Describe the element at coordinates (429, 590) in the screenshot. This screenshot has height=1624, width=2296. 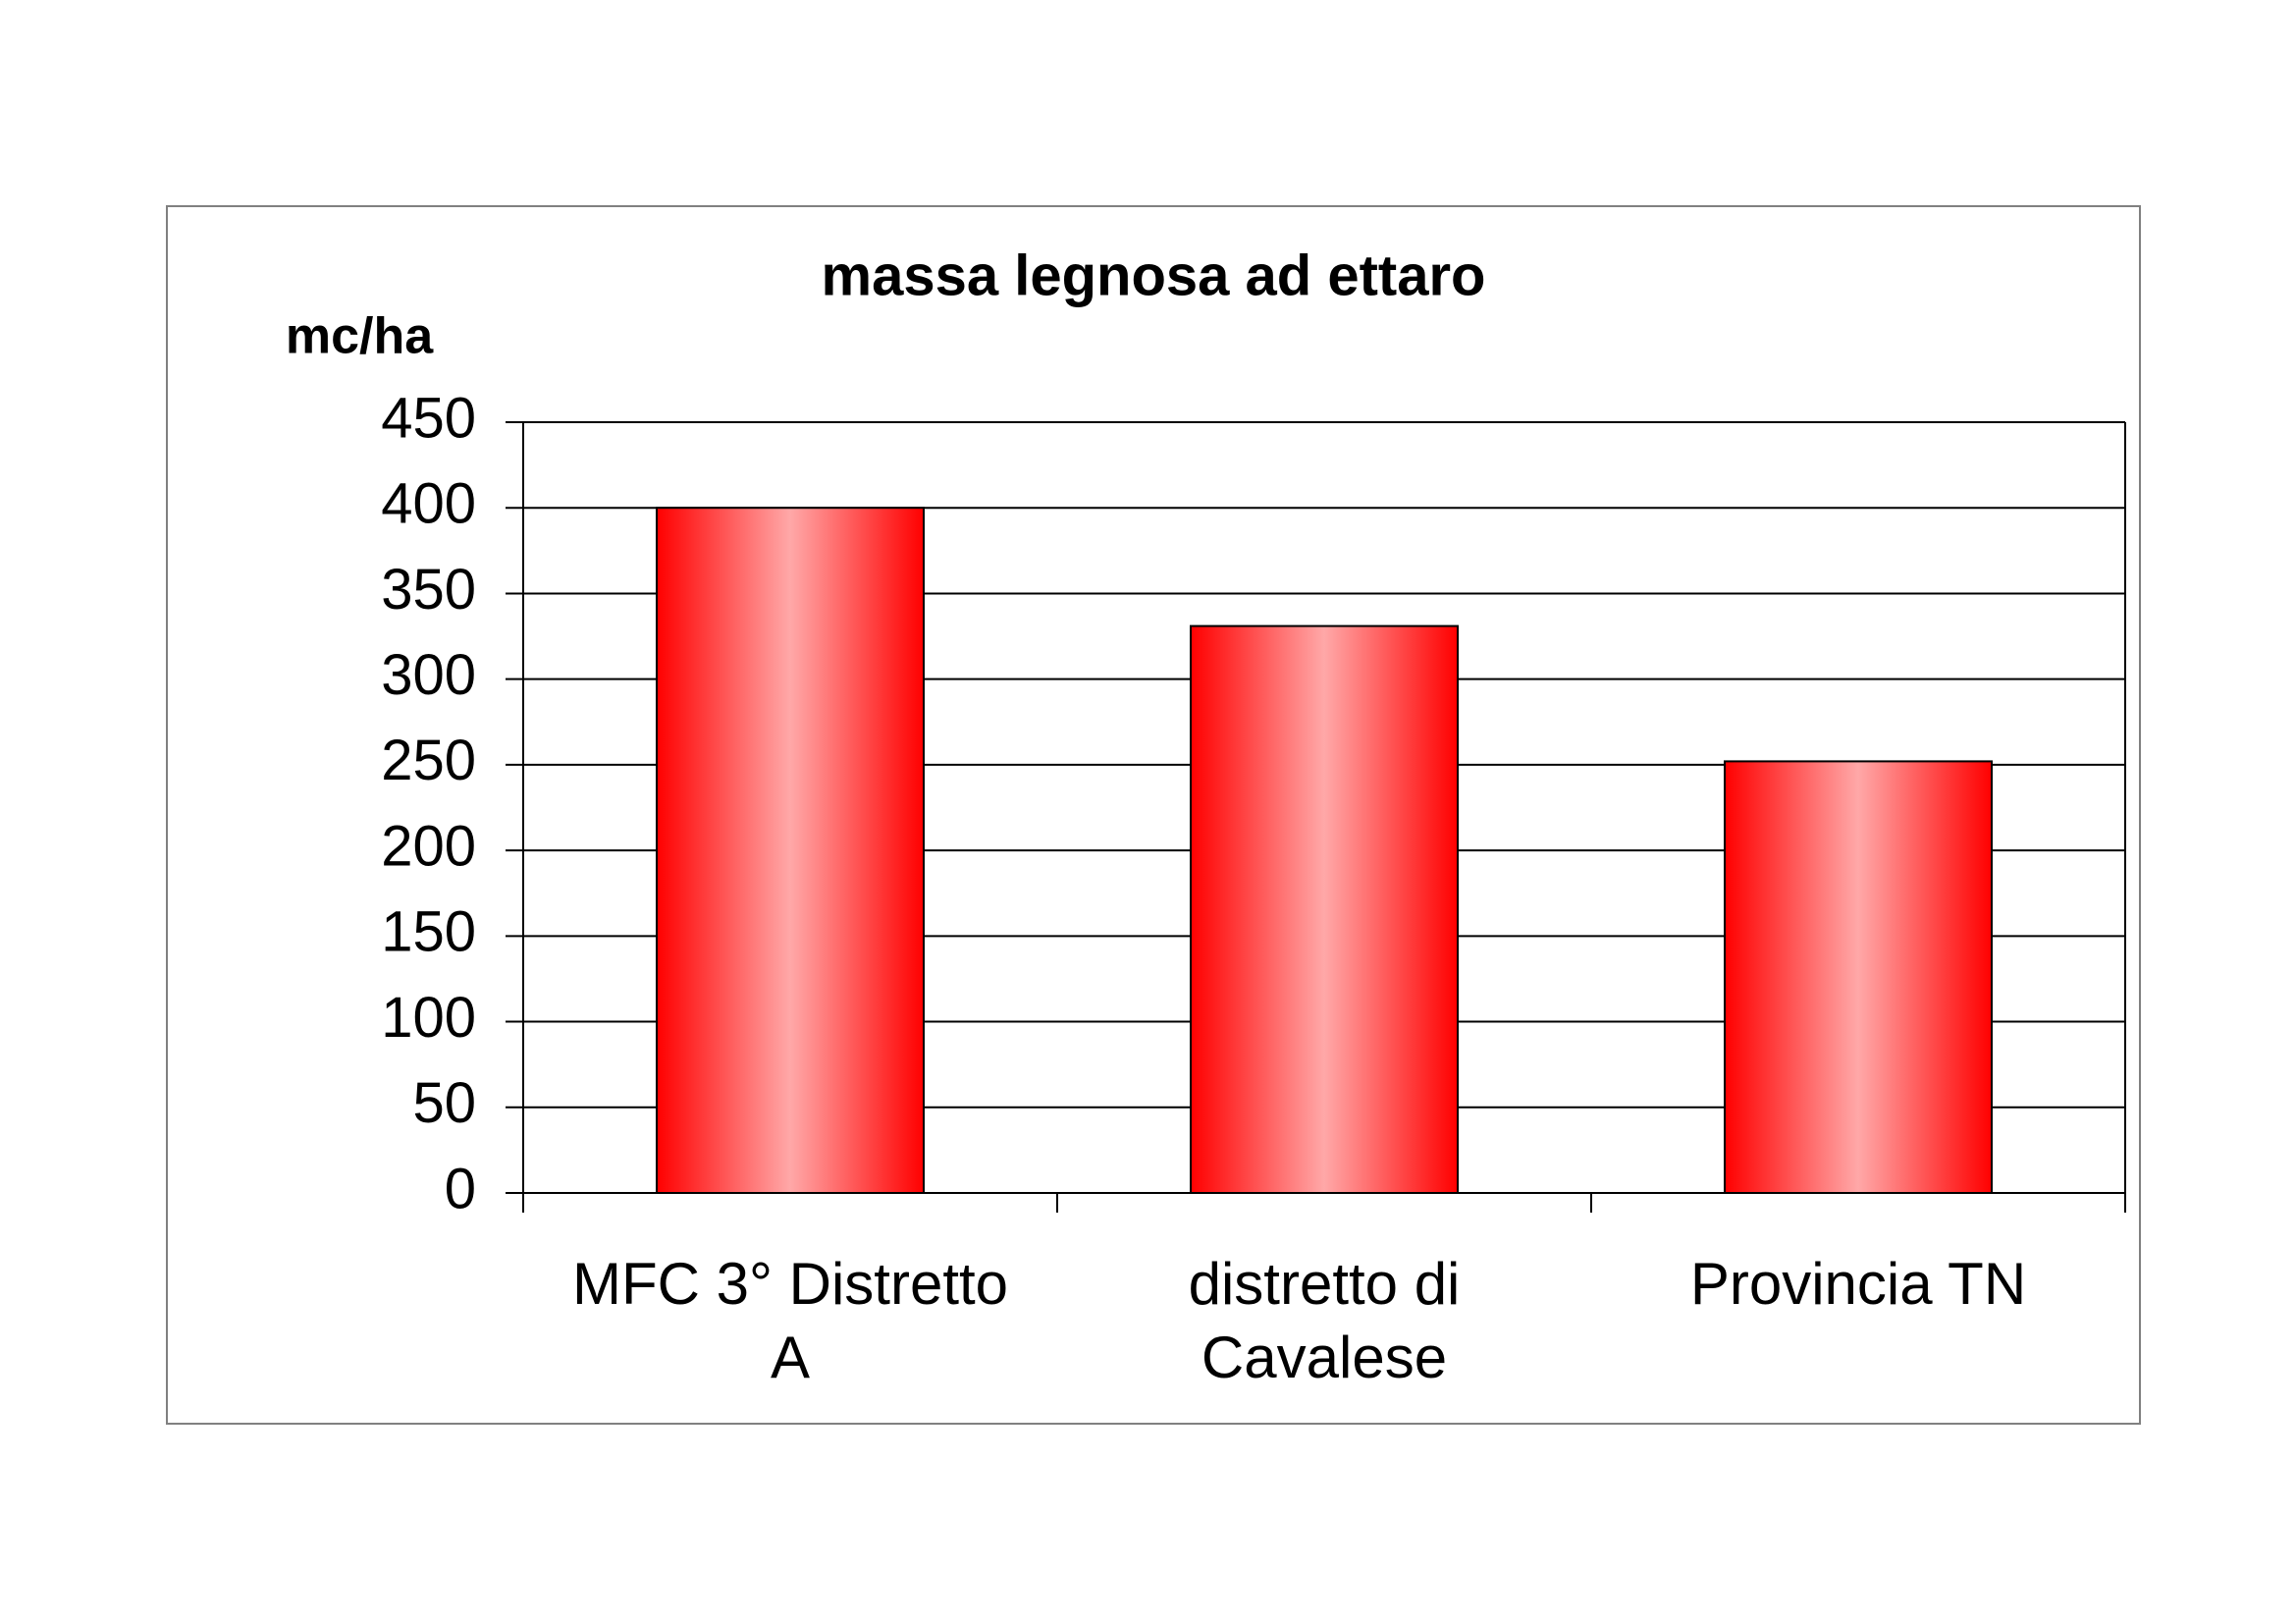
I see `y-tick-label: 350` at that location.